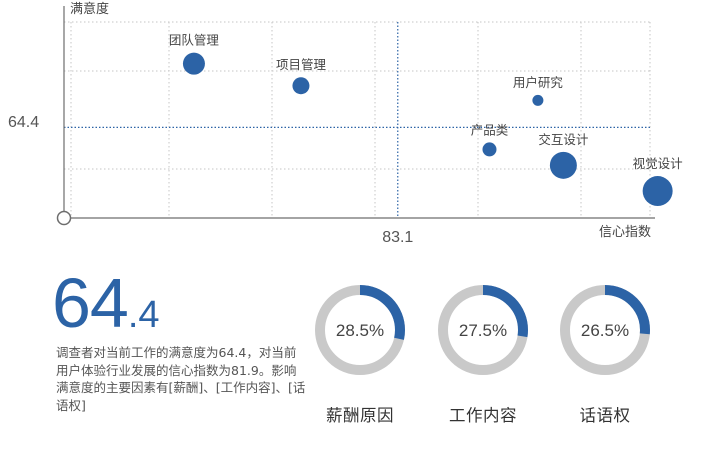 The width and height of the screenshot is (720, 455). What do you see at coordinates (89, 9) in the screenshot?
I see `y-axis-label: 满意度` at bounding box center [89, 9].